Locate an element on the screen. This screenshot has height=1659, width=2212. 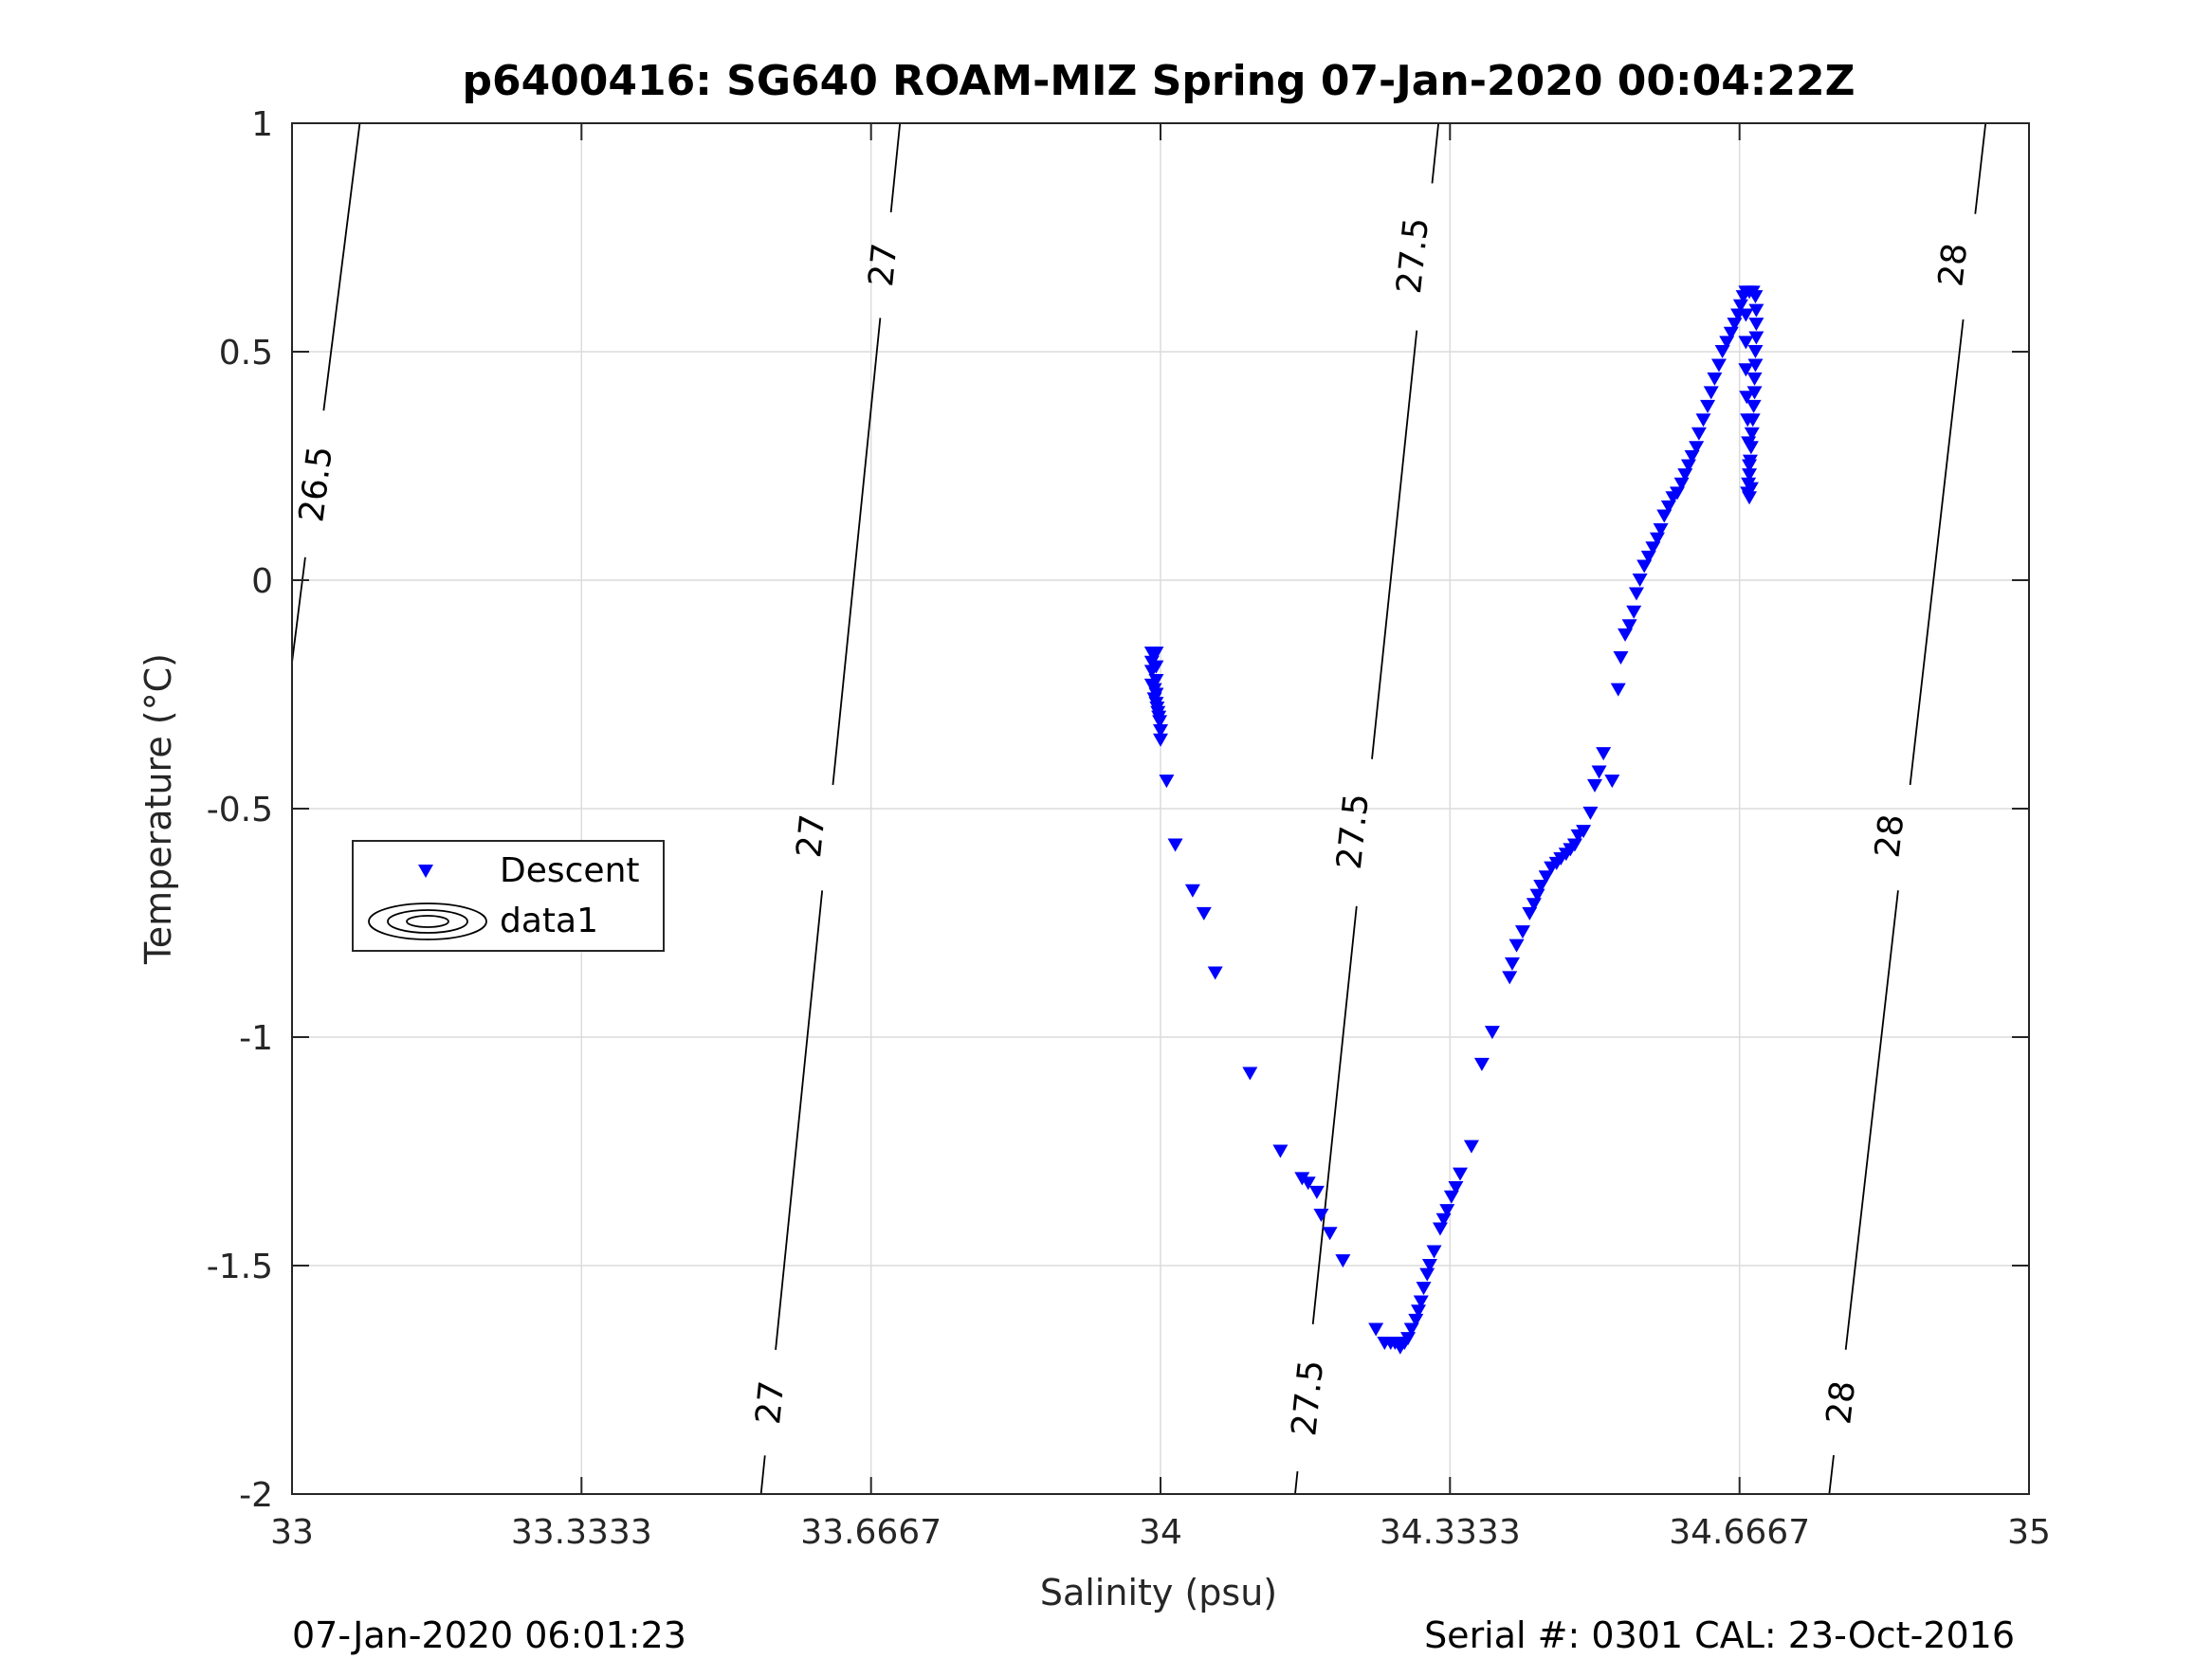
y-axis-label: Temperature (°C) is located at coordinates (158, 809).